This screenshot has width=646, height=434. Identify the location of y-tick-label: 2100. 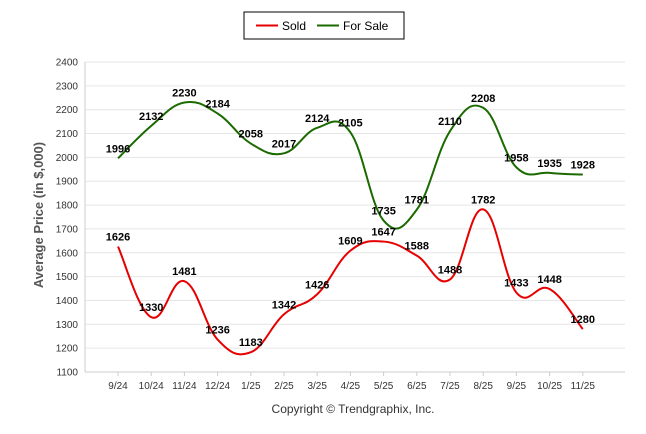
(67, 134).